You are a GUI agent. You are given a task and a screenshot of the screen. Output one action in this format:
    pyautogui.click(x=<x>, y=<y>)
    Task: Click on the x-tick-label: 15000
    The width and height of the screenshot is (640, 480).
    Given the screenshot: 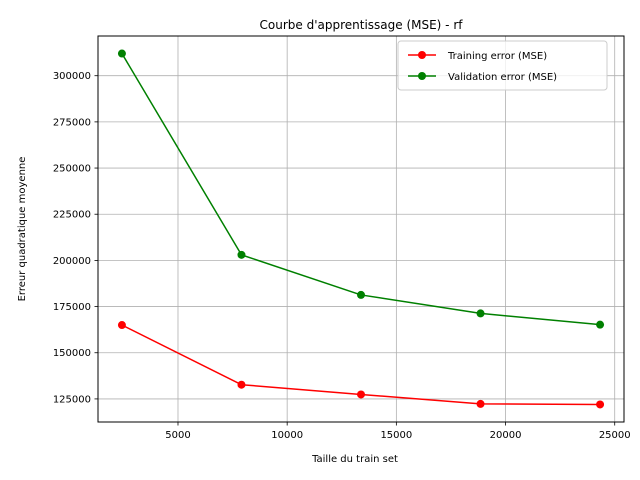 What is the action you would take?
    pyautogui.click(x=396, y=435)
    